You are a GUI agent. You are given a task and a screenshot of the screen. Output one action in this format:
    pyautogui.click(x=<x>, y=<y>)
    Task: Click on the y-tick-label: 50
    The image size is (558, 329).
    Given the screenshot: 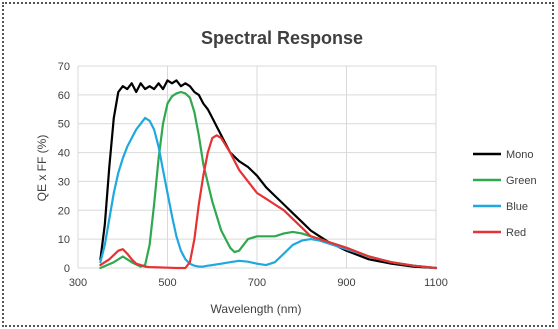 What is the action you would take?
    pyautogui.click(x=64, y=125)
    